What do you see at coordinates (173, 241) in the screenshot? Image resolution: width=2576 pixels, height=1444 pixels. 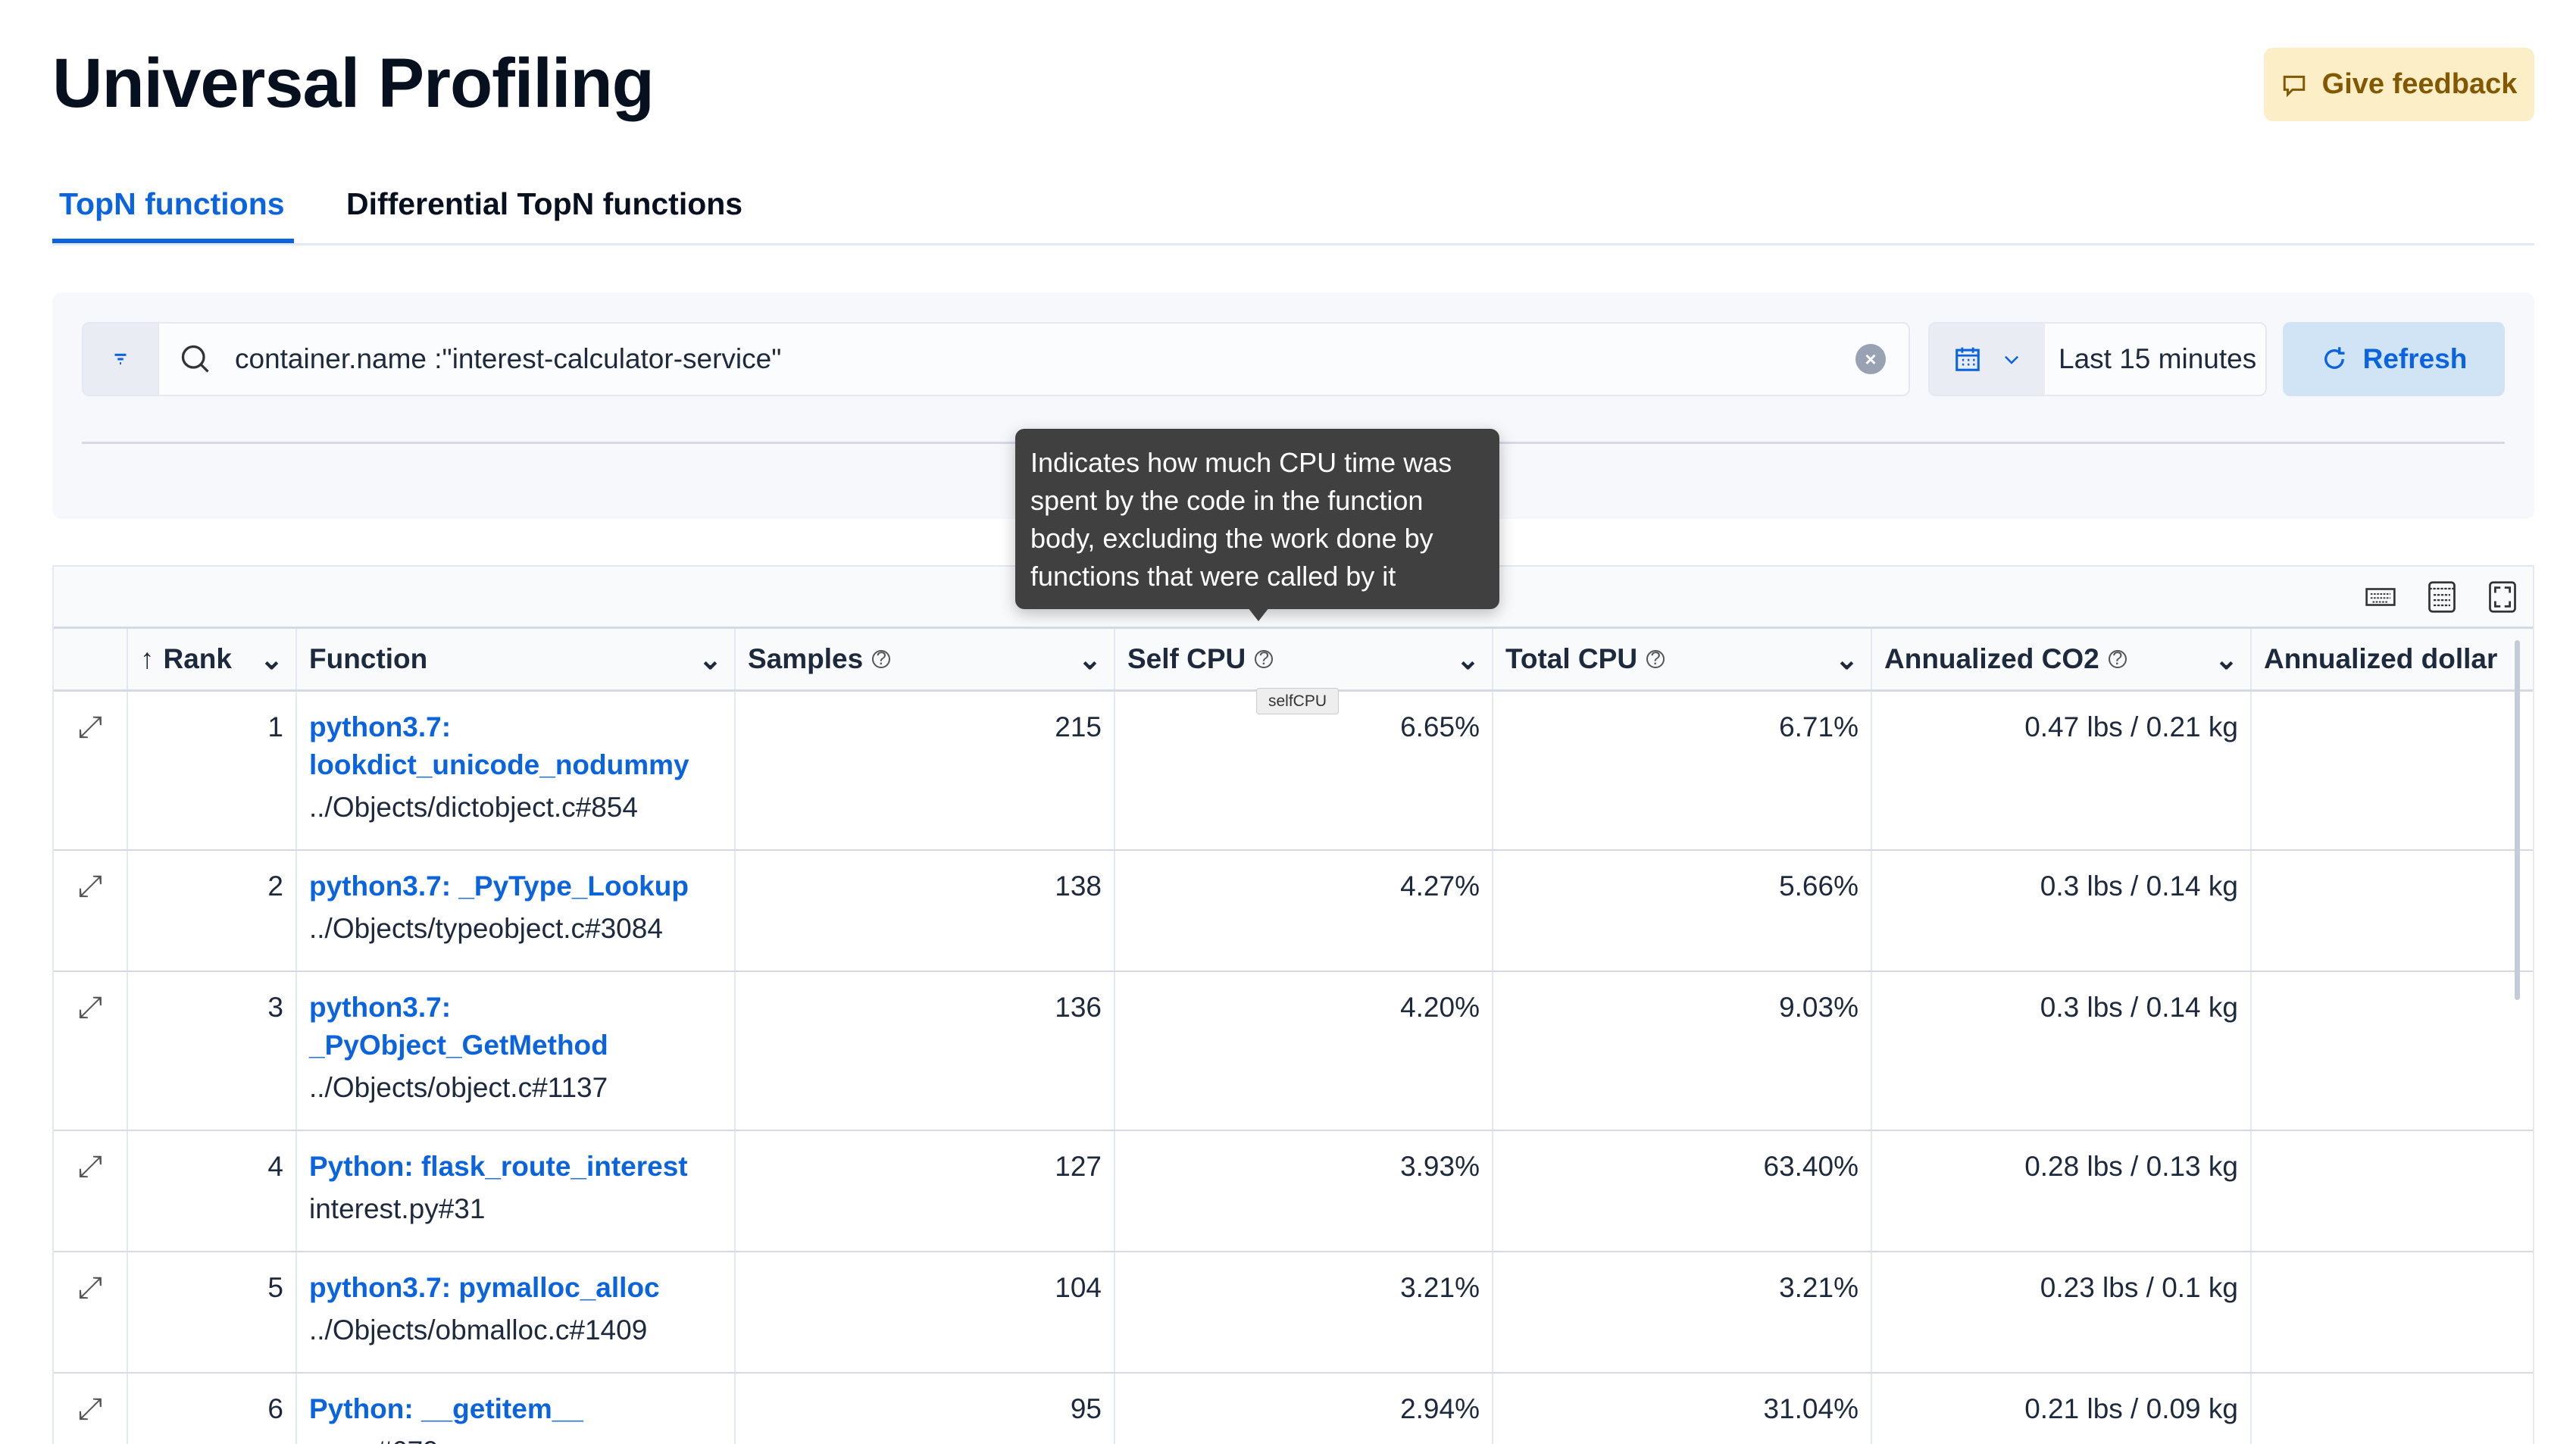 I see `active-tab-indicator` at bounding box center [173, 241].